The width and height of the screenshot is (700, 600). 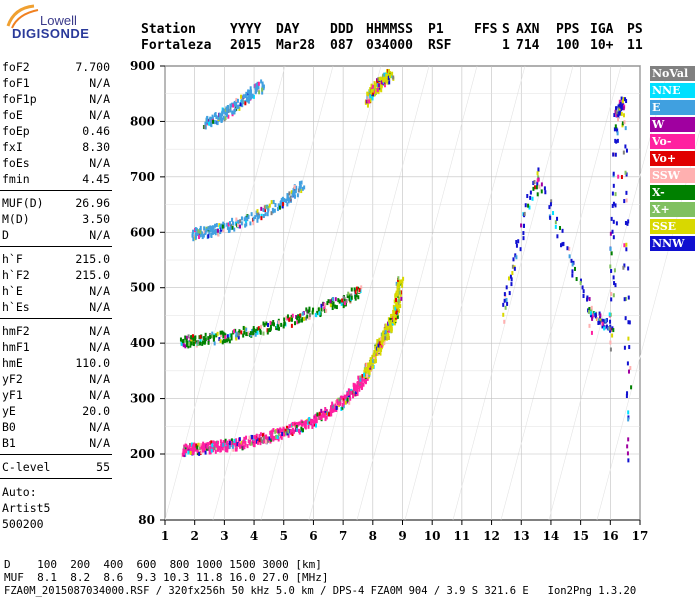 I want to click on param-label: hmE, so click(x=12, y=363).